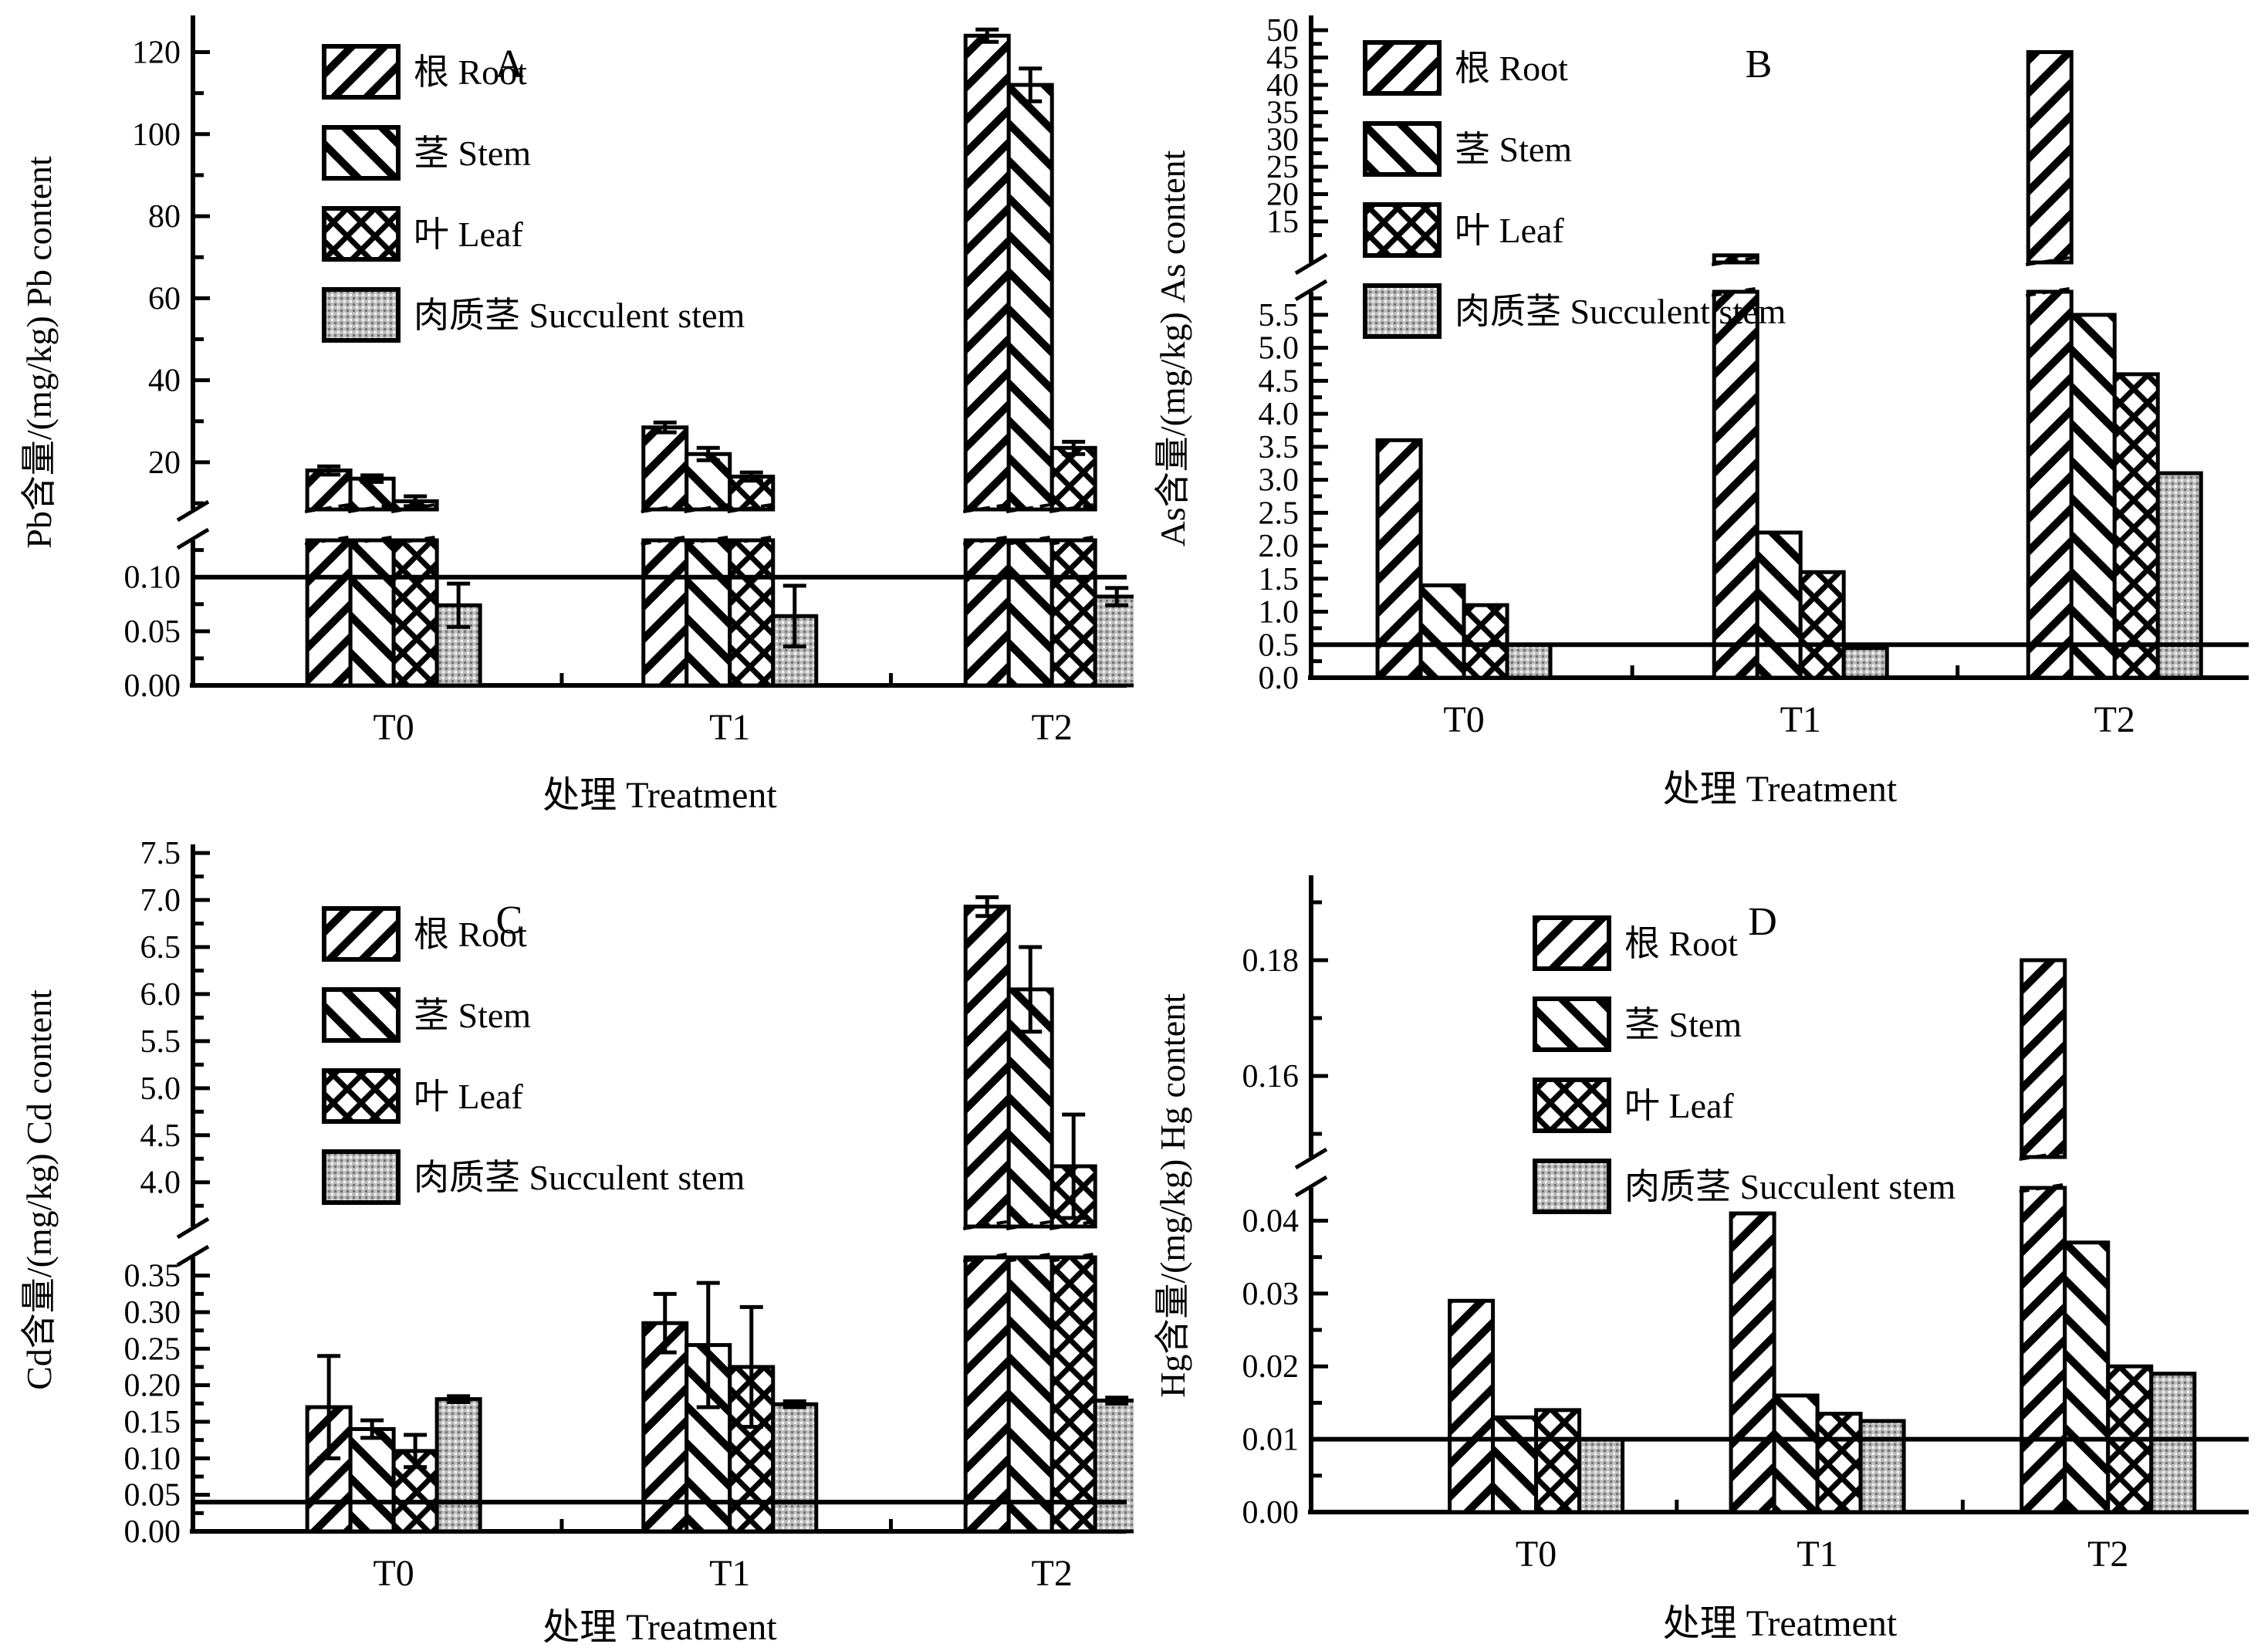 The image size is (2268, 1651). What do you see at coordinates (1779, 605) in the screenshot?
I see `bar-B-T1-stem` at bounding box center [1779, 605].